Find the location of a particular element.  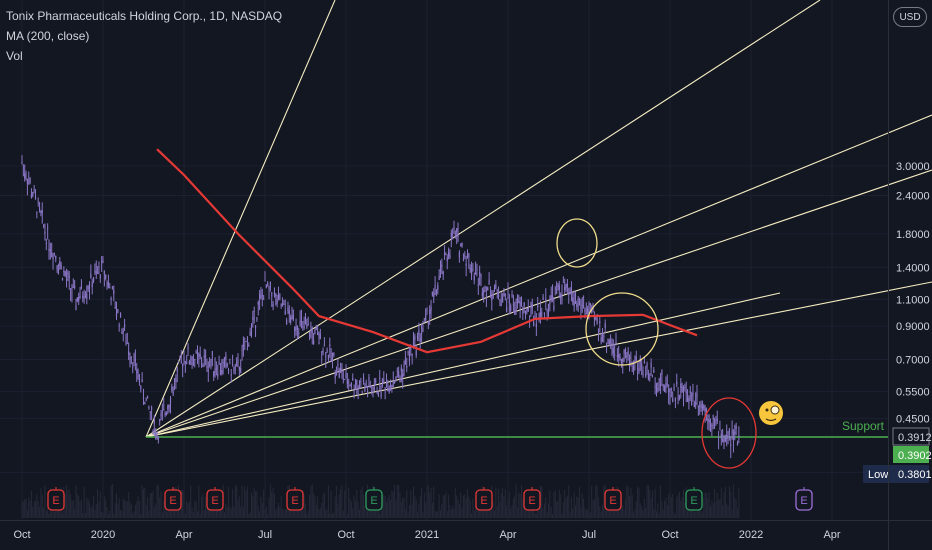

x-tick-label: Apr is located at coordinates (507, 535).